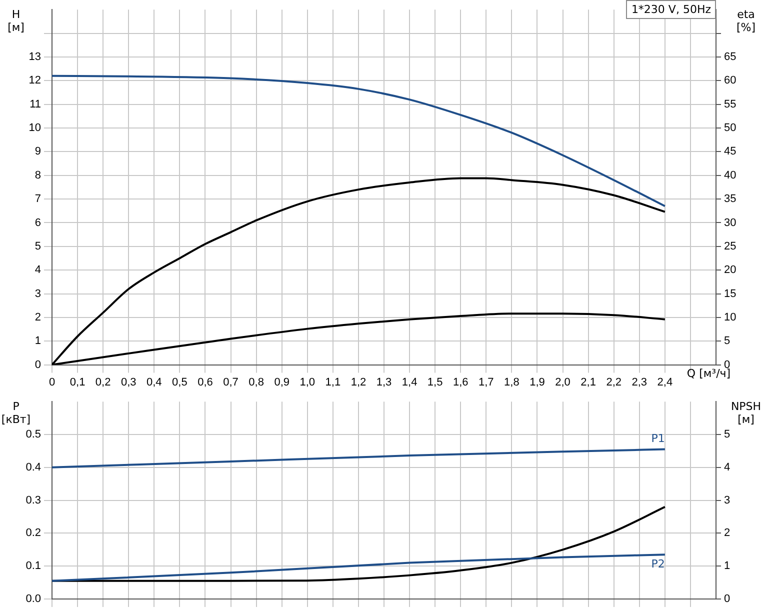 The width and height of the screenshot is (774, 611). I want to click on x-tick-label: 1,5, so click(435, 382).